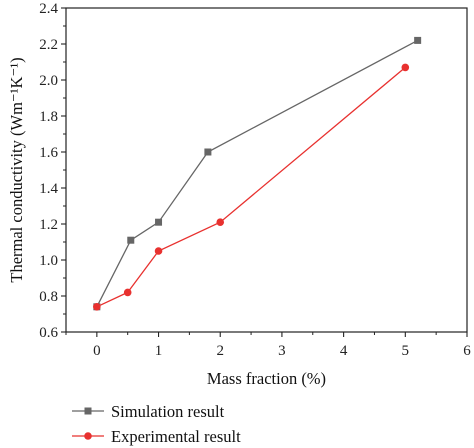 This screenshot has height=448, width=474. Describe the element at coordinates (48, 189) in the screenshot. I see `y-tick-label: 1.4` at that location.